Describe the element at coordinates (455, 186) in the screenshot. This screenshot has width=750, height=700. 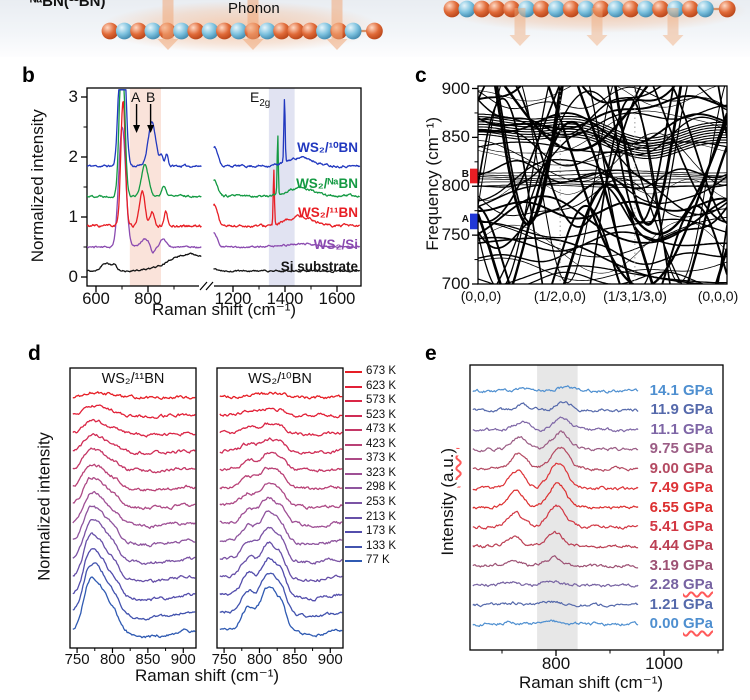
I see `c-y-tick-label: 800` at that location.